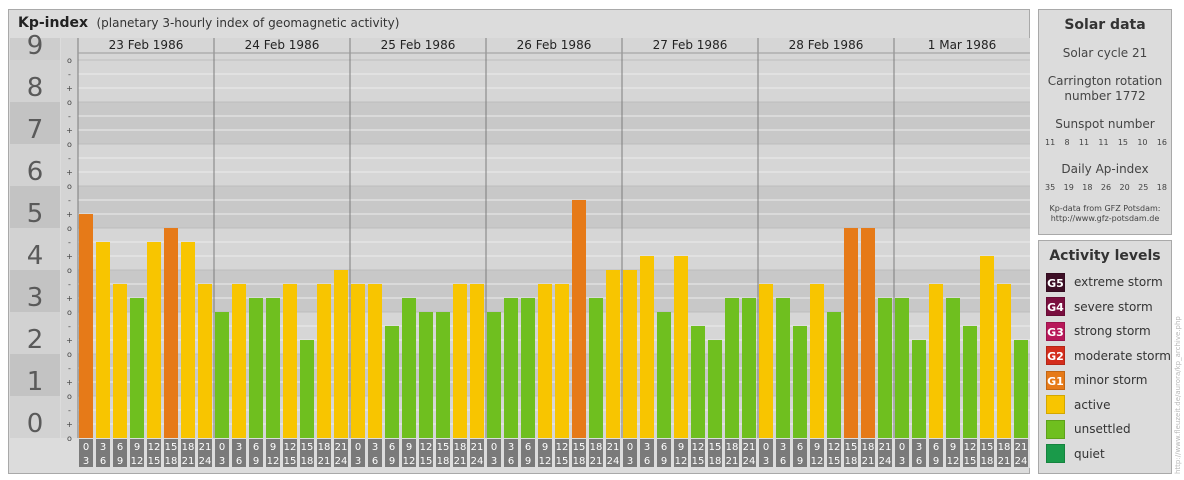  Describe the element at coordinates (826, 45) in the screenshot. I see `day-label: 28 Feb 1986` at that location.